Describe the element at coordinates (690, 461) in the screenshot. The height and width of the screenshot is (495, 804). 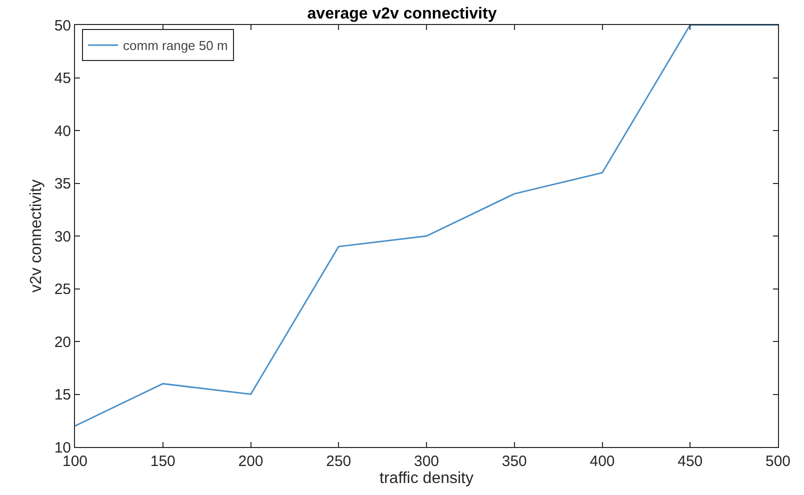
I see `x-tick-label: 450` at that location.